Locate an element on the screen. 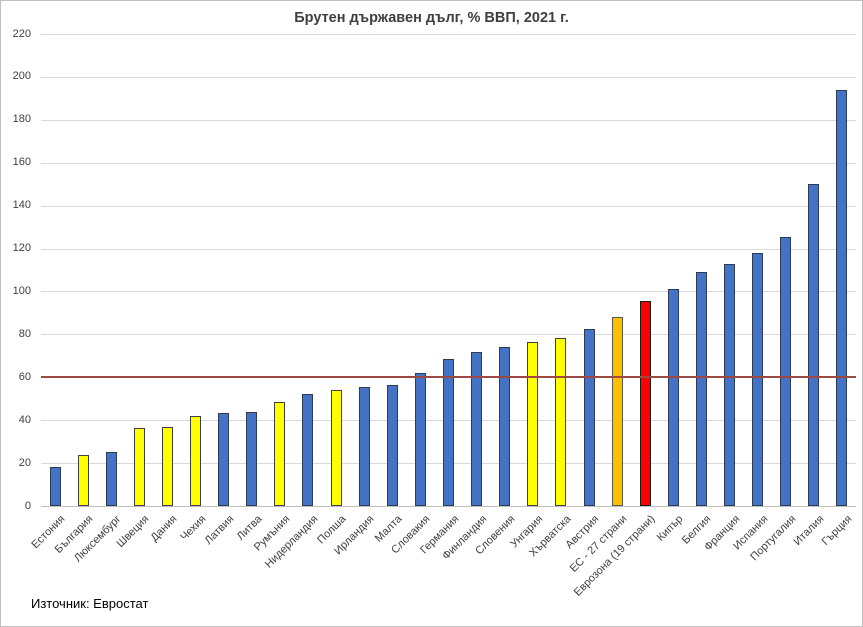 The height and width of the screenshot is (627, 863). bar-Испания is located at coordinates (758, 379).